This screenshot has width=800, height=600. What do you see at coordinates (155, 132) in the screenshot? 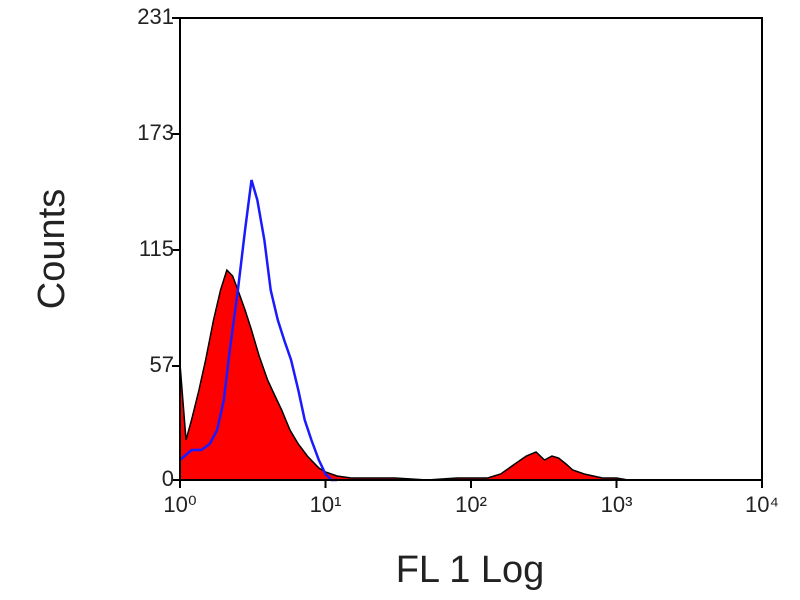
I see `y-tick-label: 173` at bounding box center [155, 132].